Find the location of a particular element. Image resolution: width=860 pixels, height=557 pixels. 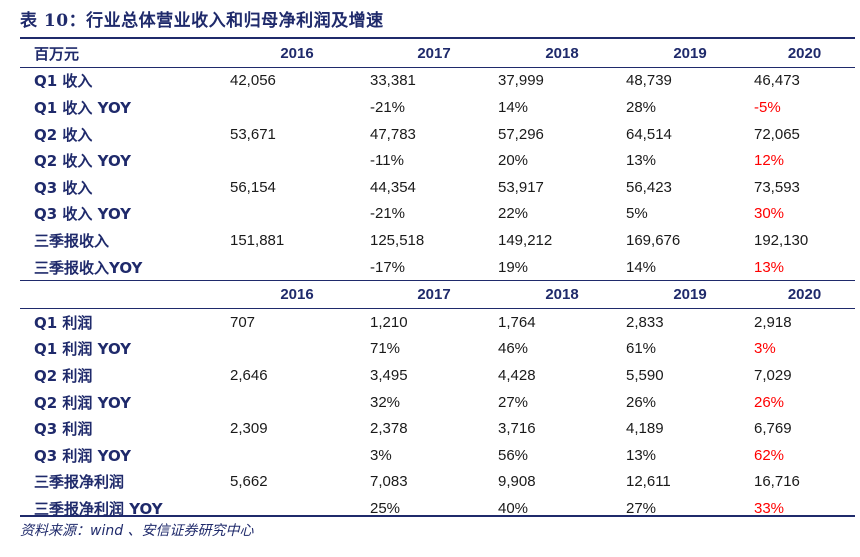

cell-value: 40% is located at coordinates (513, 508).